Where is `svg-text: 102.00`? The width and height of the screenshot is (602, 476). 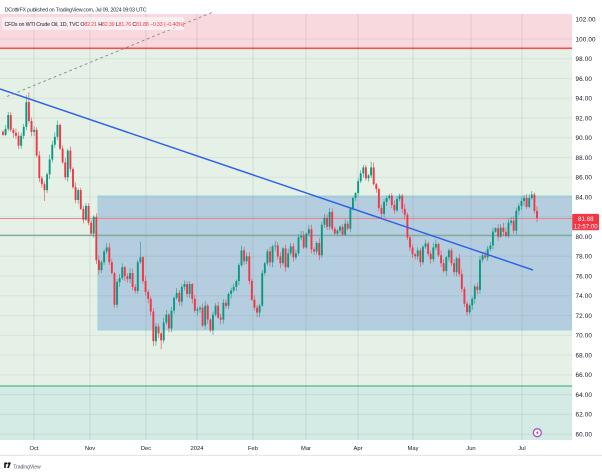 svg-text: 102.00 is located at coordinates (586, 20).